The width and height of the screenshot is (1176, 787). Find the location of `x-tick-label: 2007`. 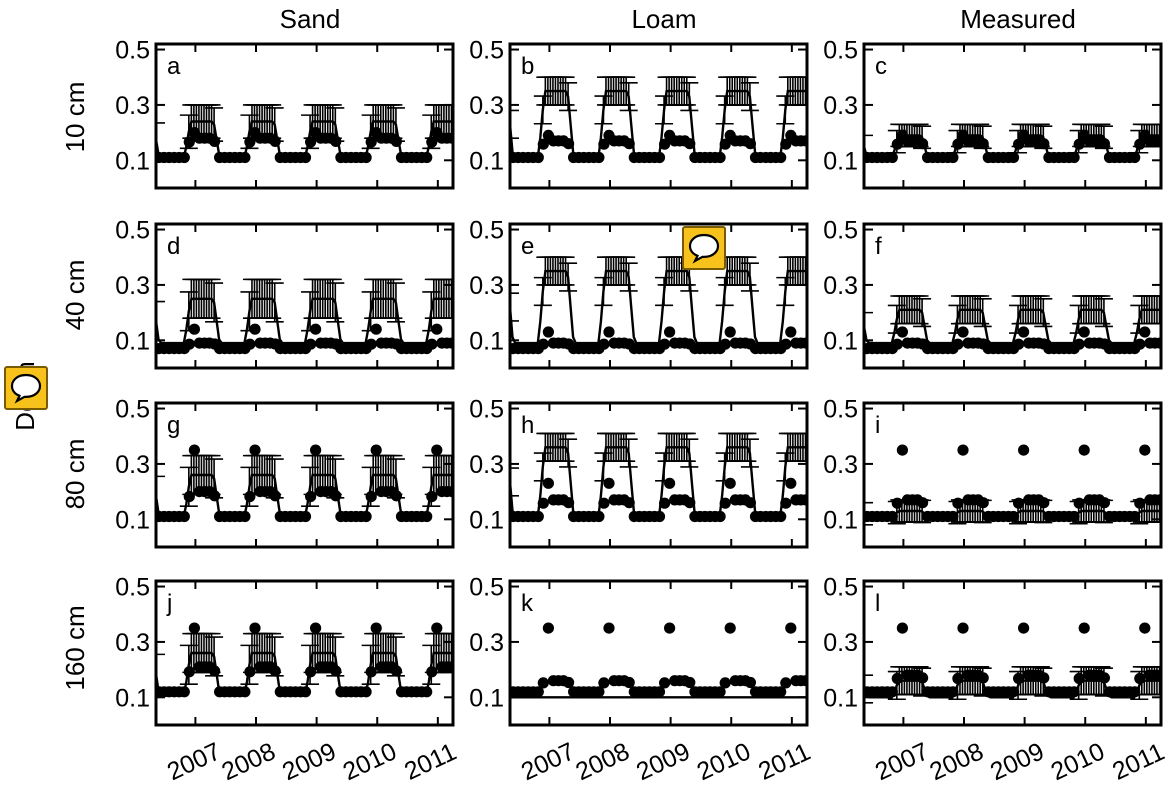

x-tick-label: 2007 is located at coordinates (902, 761).